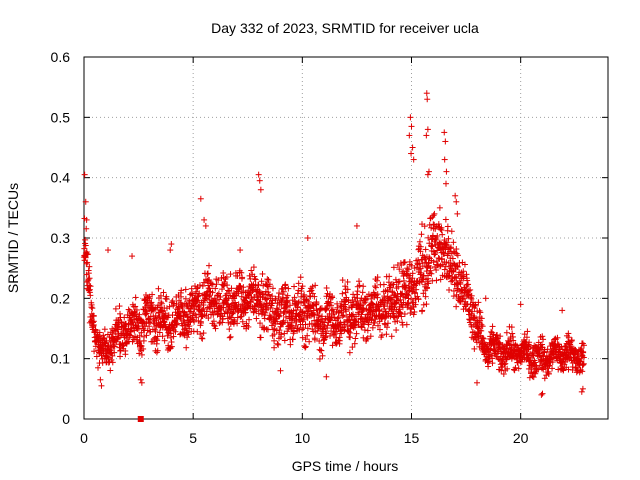  I want to click on y-tick-label: 0.1, so click(61, 359).